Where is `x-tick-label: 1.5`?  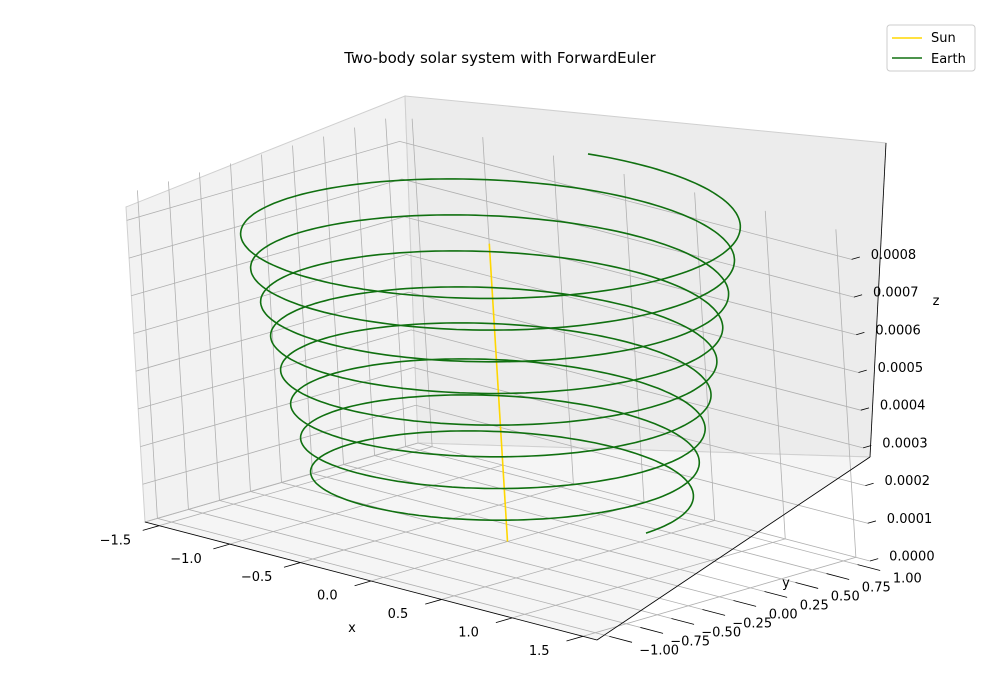
x-tick-label: 1.5 is located at coordinates (539, 651).